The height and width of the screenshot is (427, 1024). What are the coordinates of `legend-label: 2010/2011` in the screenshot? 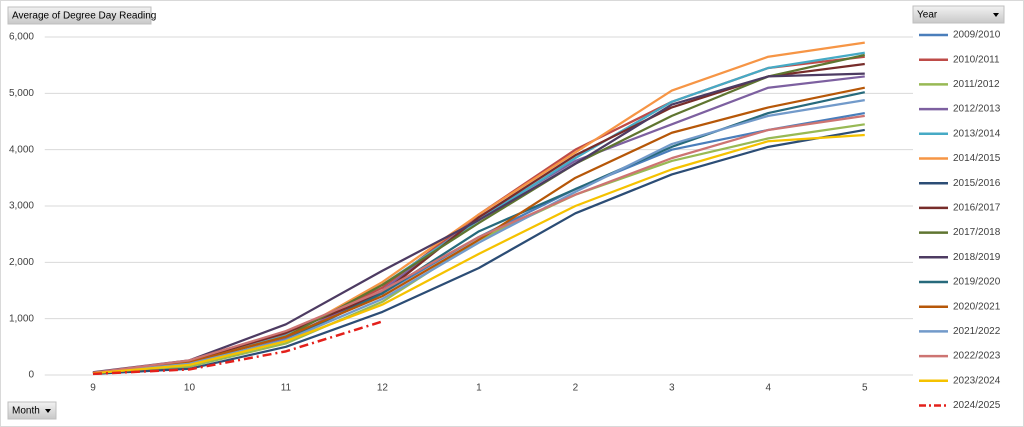 It's located at (976, 59).